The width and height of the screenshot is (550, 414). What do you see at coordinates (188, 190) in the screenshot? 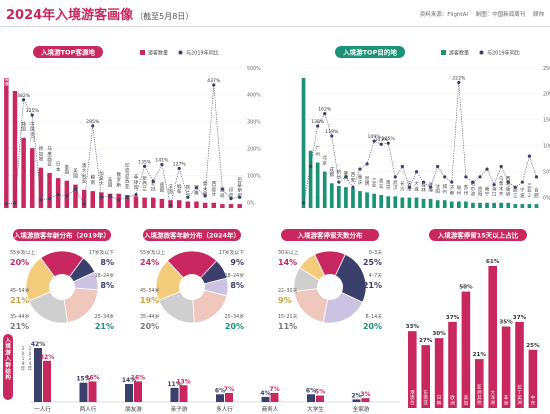
I see `category-label: 荷兰` at bounding box center [188, 190].